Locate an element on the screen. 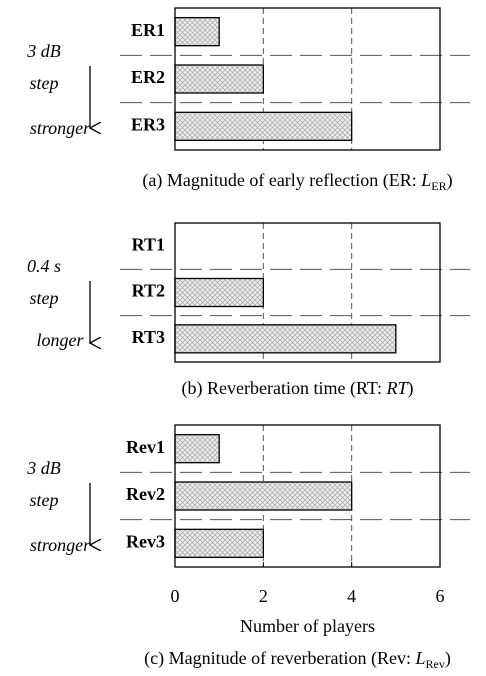  caption-subscript: ER is located at coordinates (438, 186).